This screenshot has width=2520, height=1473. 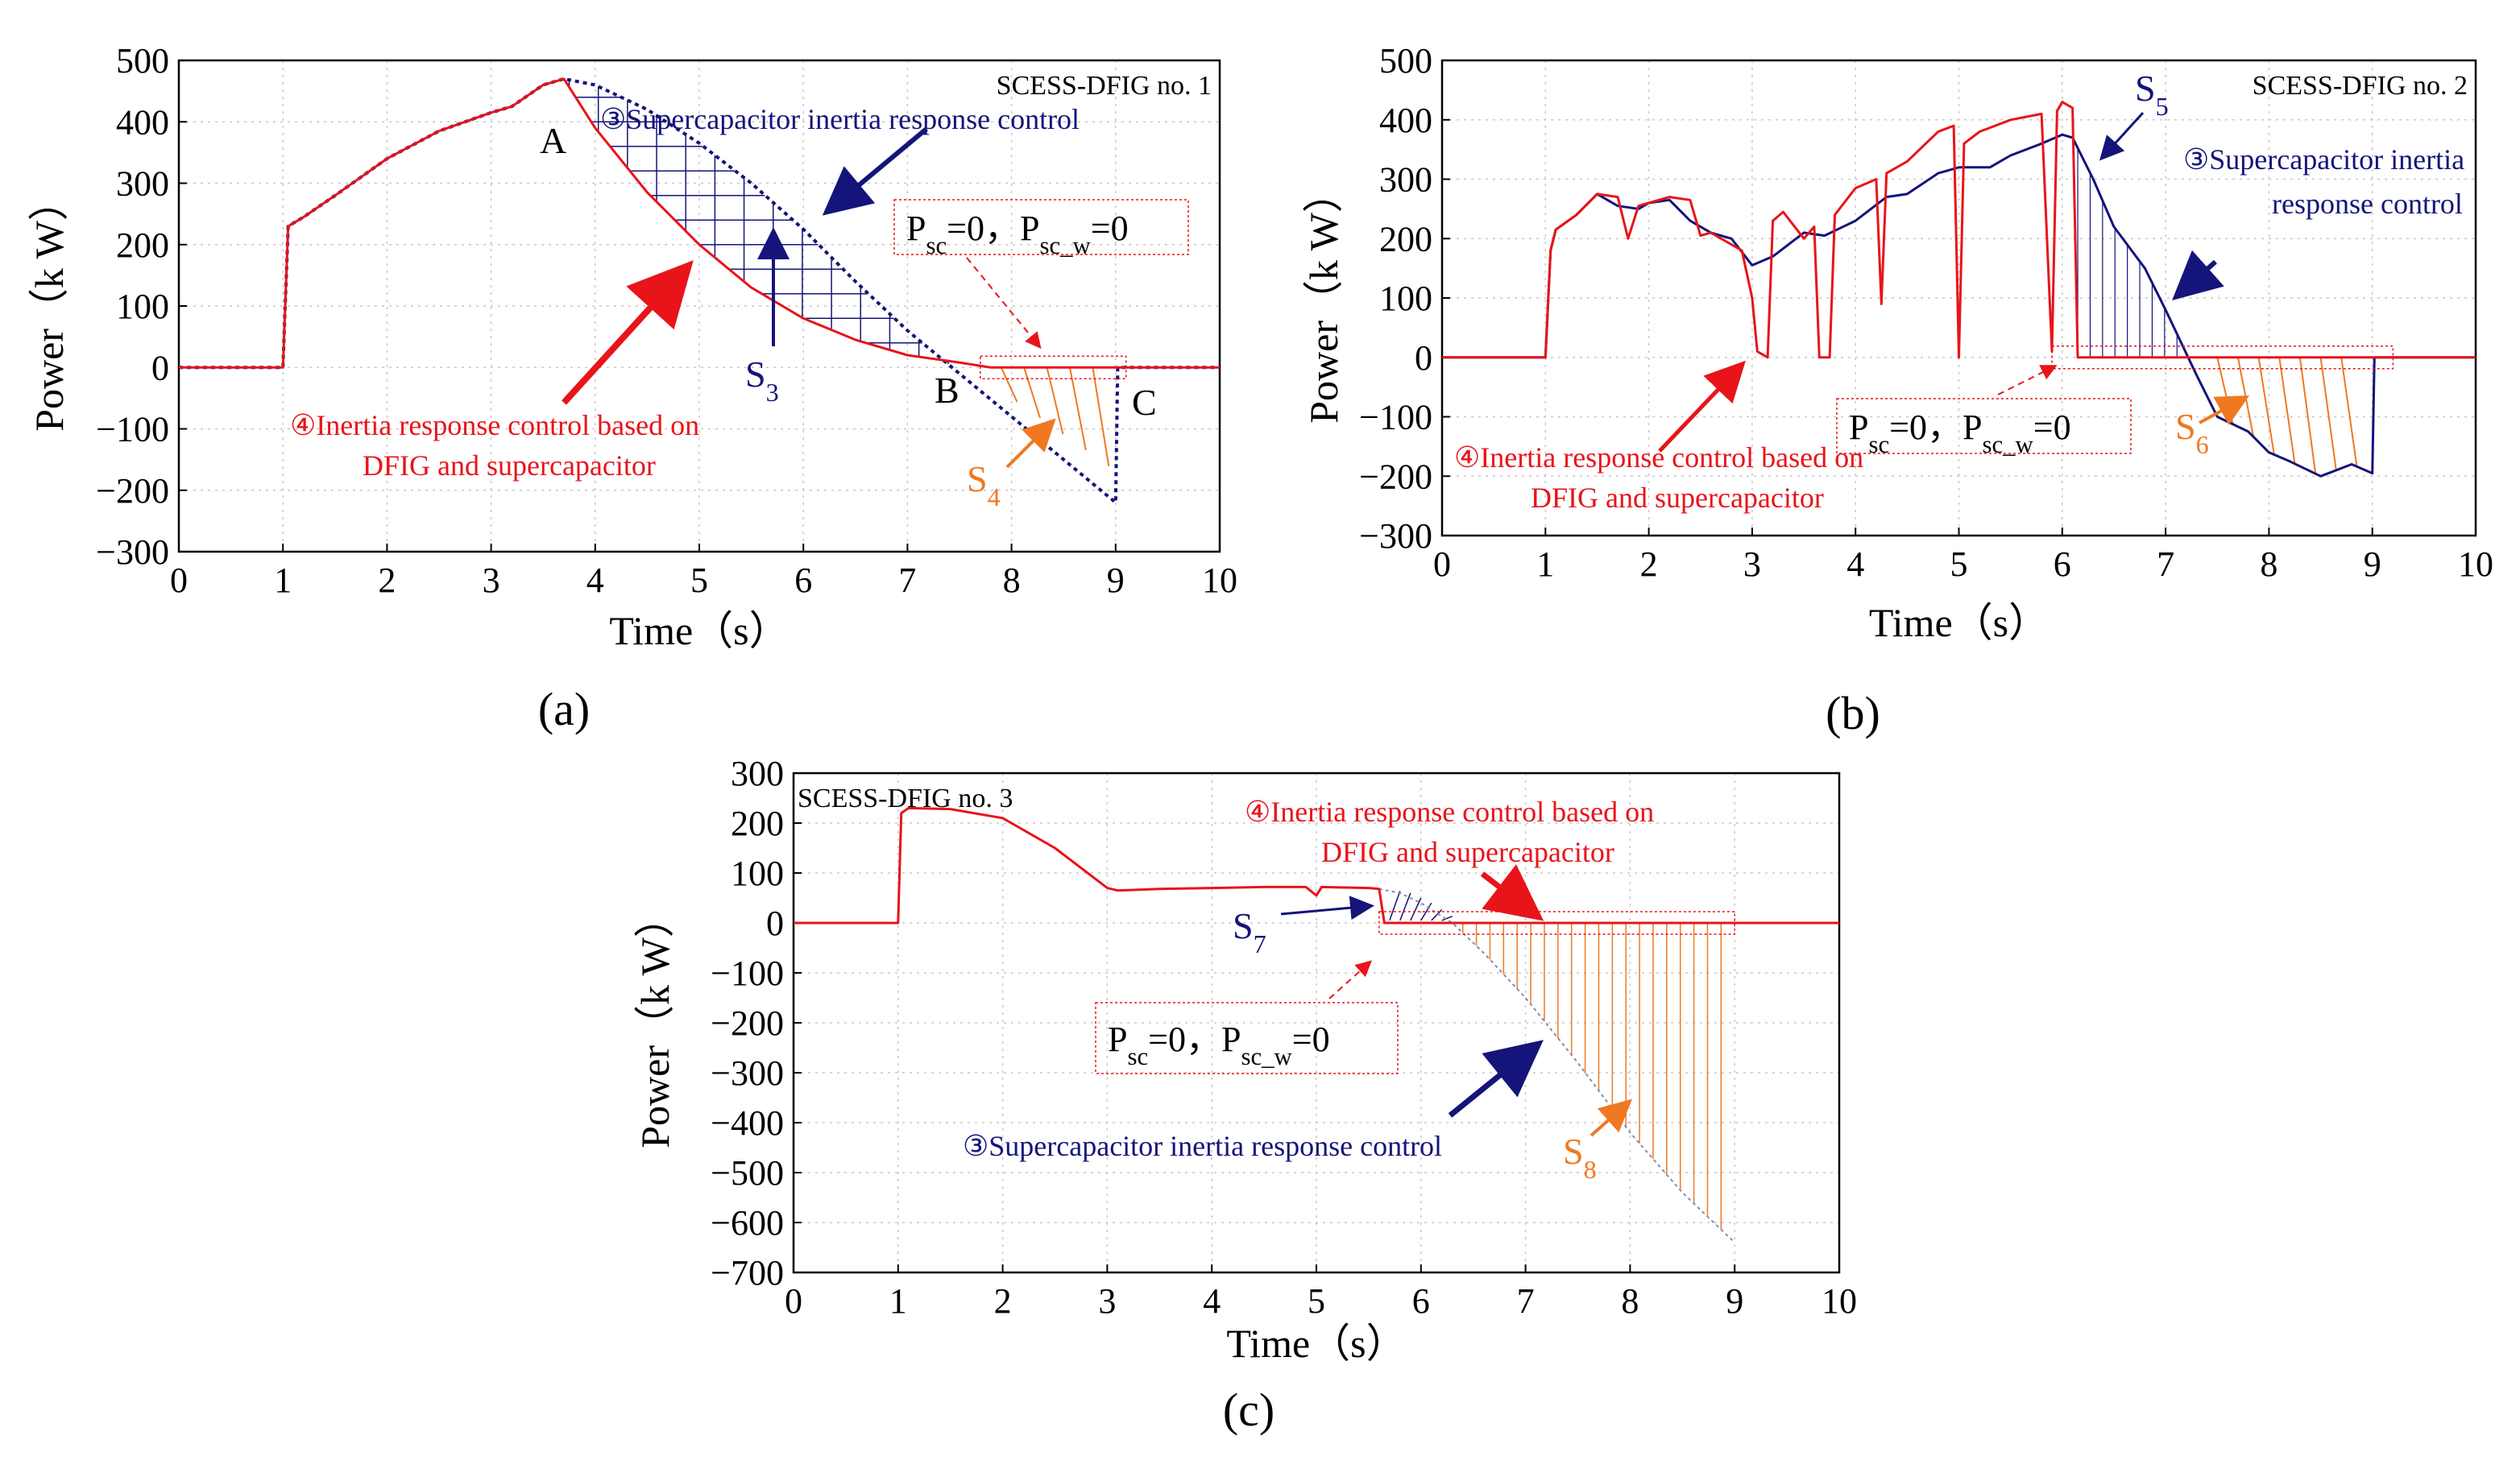 What do you see at coordinates (1405, 61) in the screenshot?
I see `panel-b-ytick-label: 500` at bounding box center [1405, 61].